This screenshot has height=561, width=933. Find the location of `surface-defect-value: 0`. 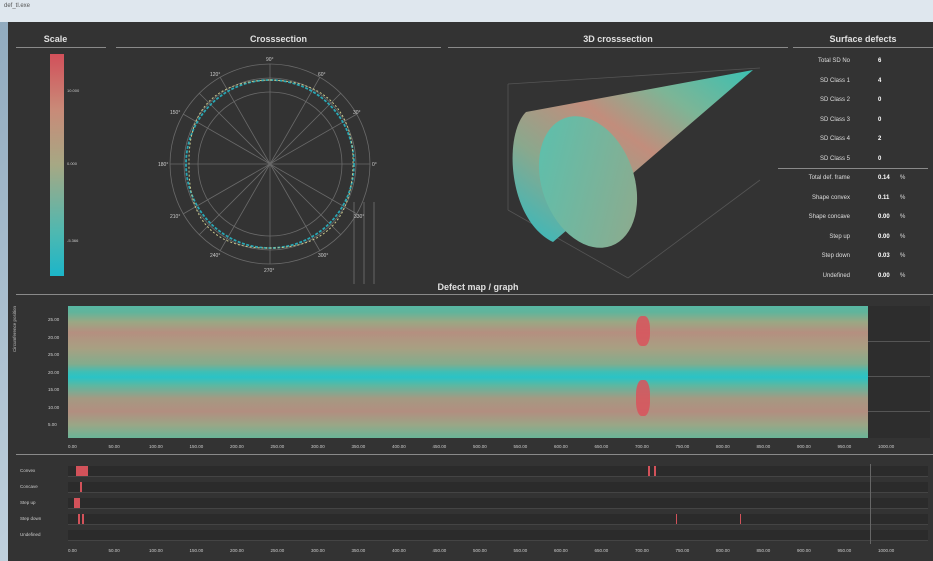

surface-defect-value: 0 is located at coordinates (880, 100).